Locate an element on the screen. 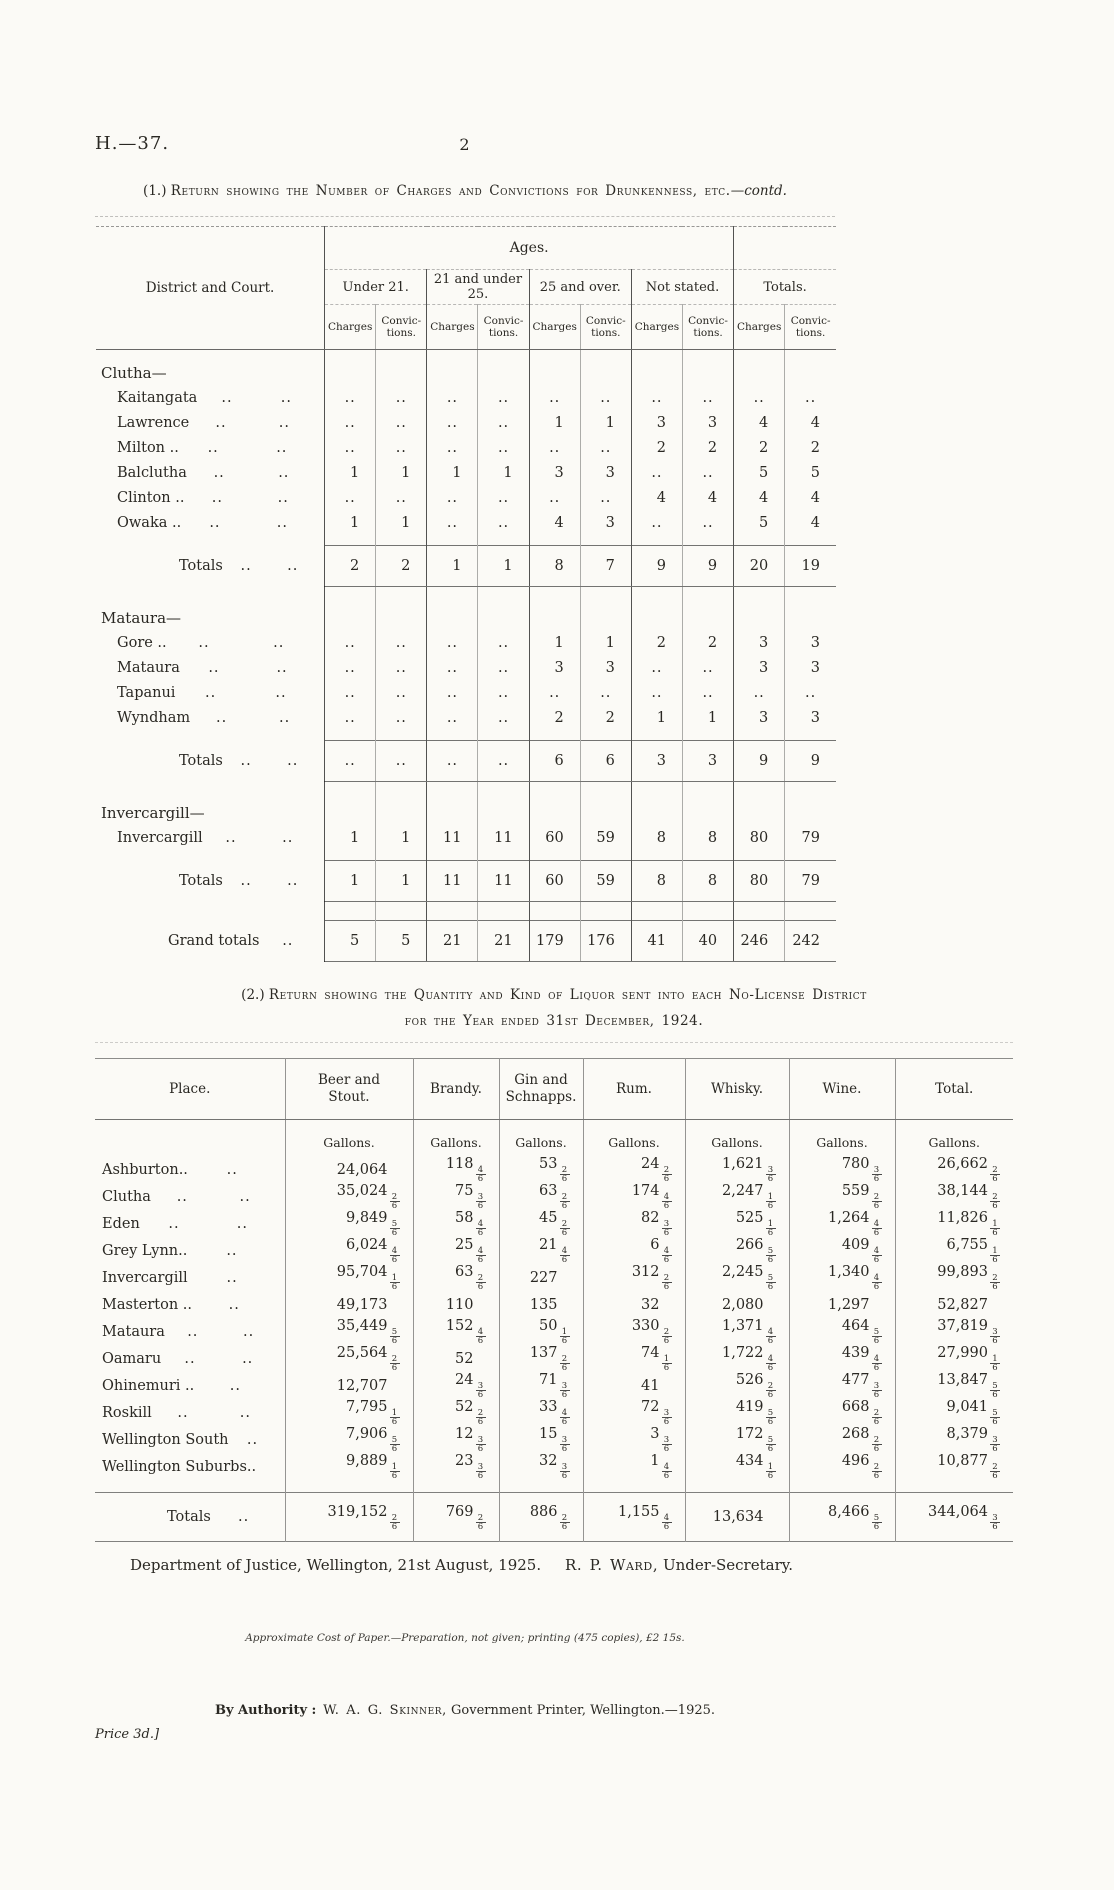 This screenshot has width=1114, height=1890. cell: 32 3 6 is located at coordinates (540, 1466).